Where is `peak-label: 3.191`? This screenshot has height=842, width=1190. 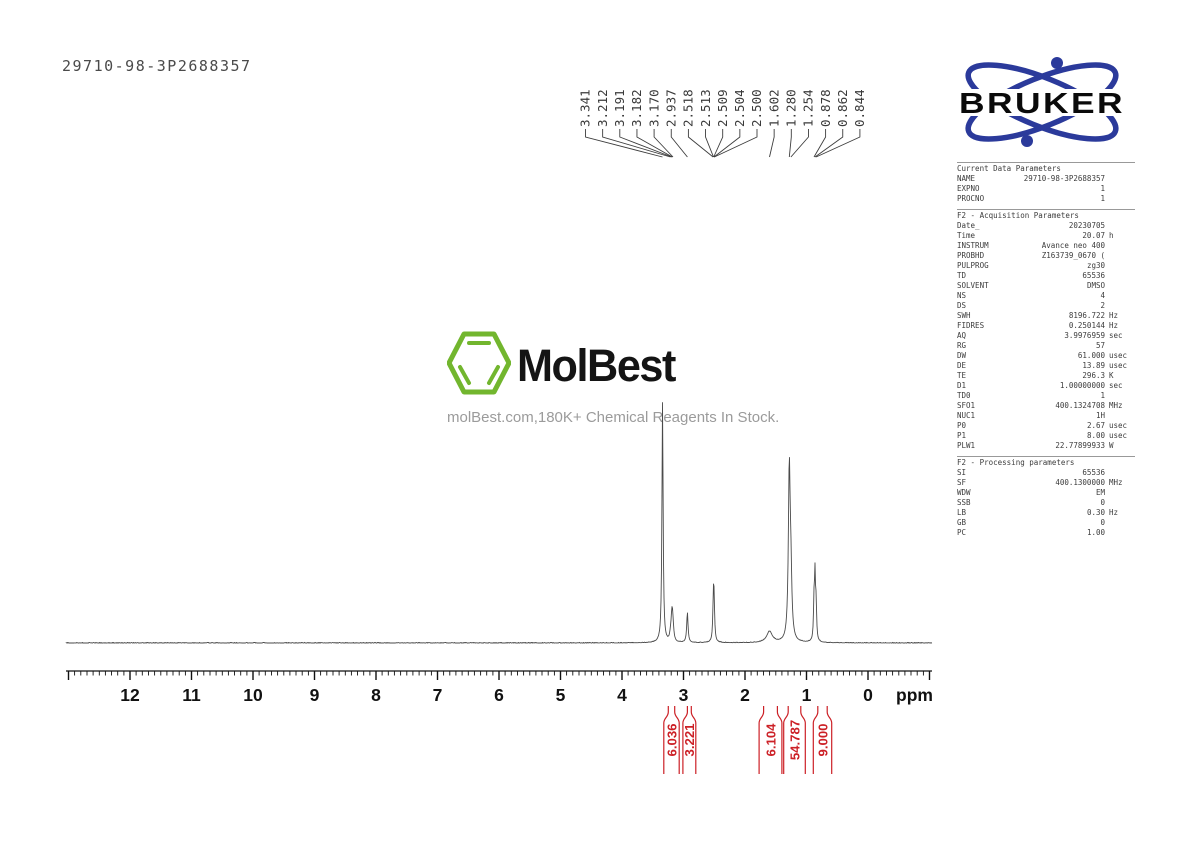 peak-label: 3.191 is located at coordinates (619, 108).